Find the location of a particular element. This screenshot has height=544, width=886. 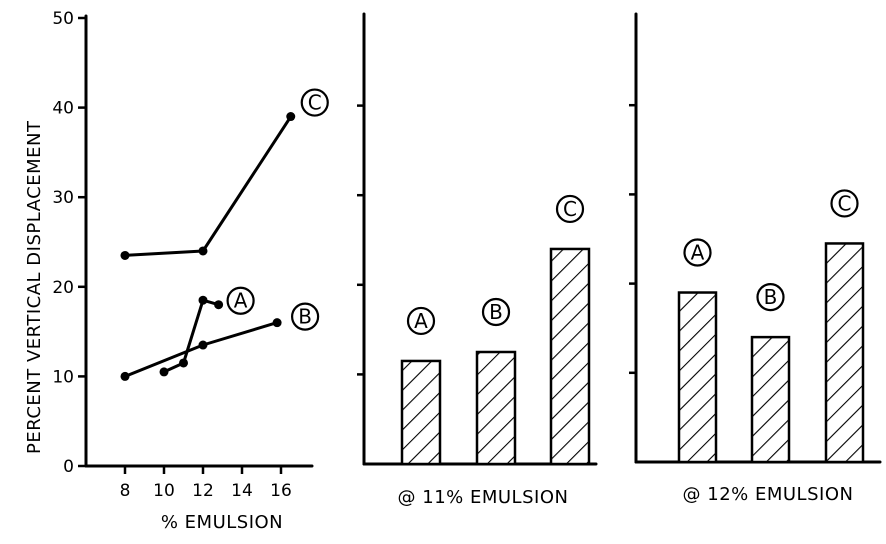

panel1-y-tick-label: 0 is located at coordinates (68, 467).